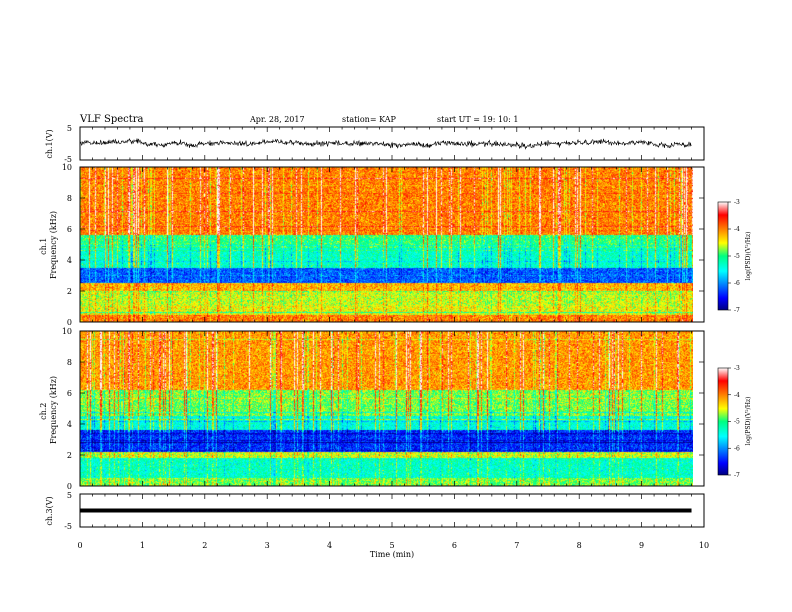  What do you see at coordinates (142, 545) in the screenshot?
I see `time-tick-label: 1` at bounding box center [142, 545].